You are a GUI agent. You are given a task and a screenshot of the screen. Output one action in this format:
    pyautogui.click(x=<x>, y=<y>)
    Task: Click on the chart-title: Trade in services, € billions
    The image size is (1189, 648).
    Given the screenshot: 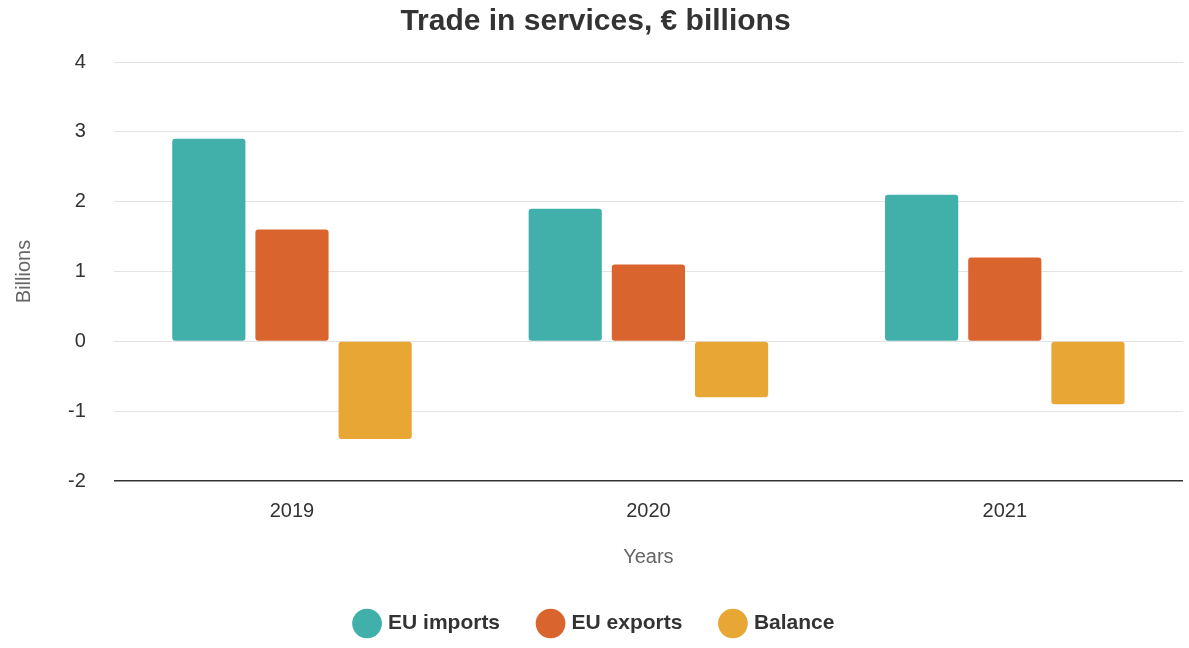 What is the action you would take?
    pyautogui.click(x=595, y=20)
    